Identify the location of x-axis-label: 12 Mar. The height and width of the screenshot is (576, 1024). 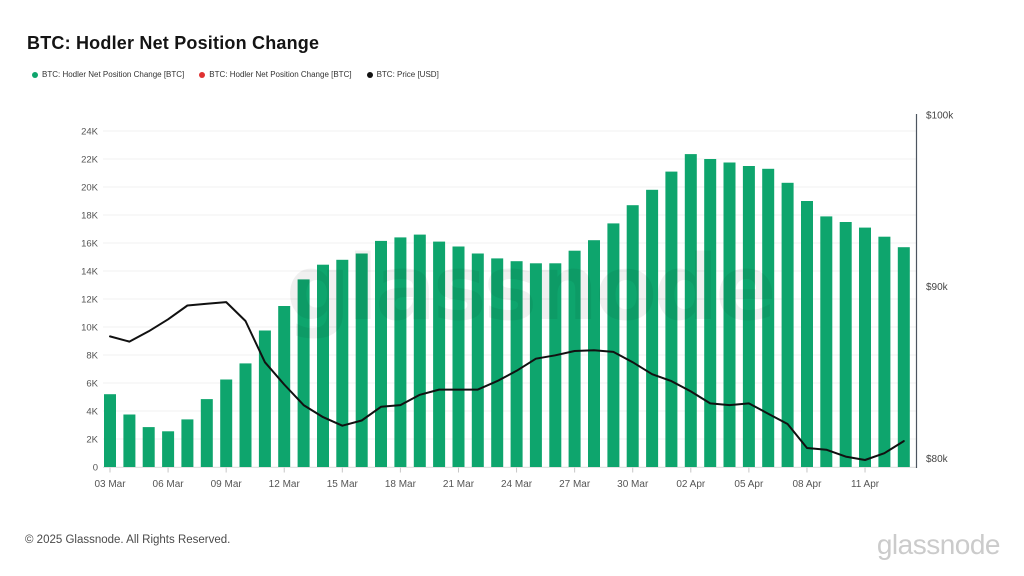
(285, 484).